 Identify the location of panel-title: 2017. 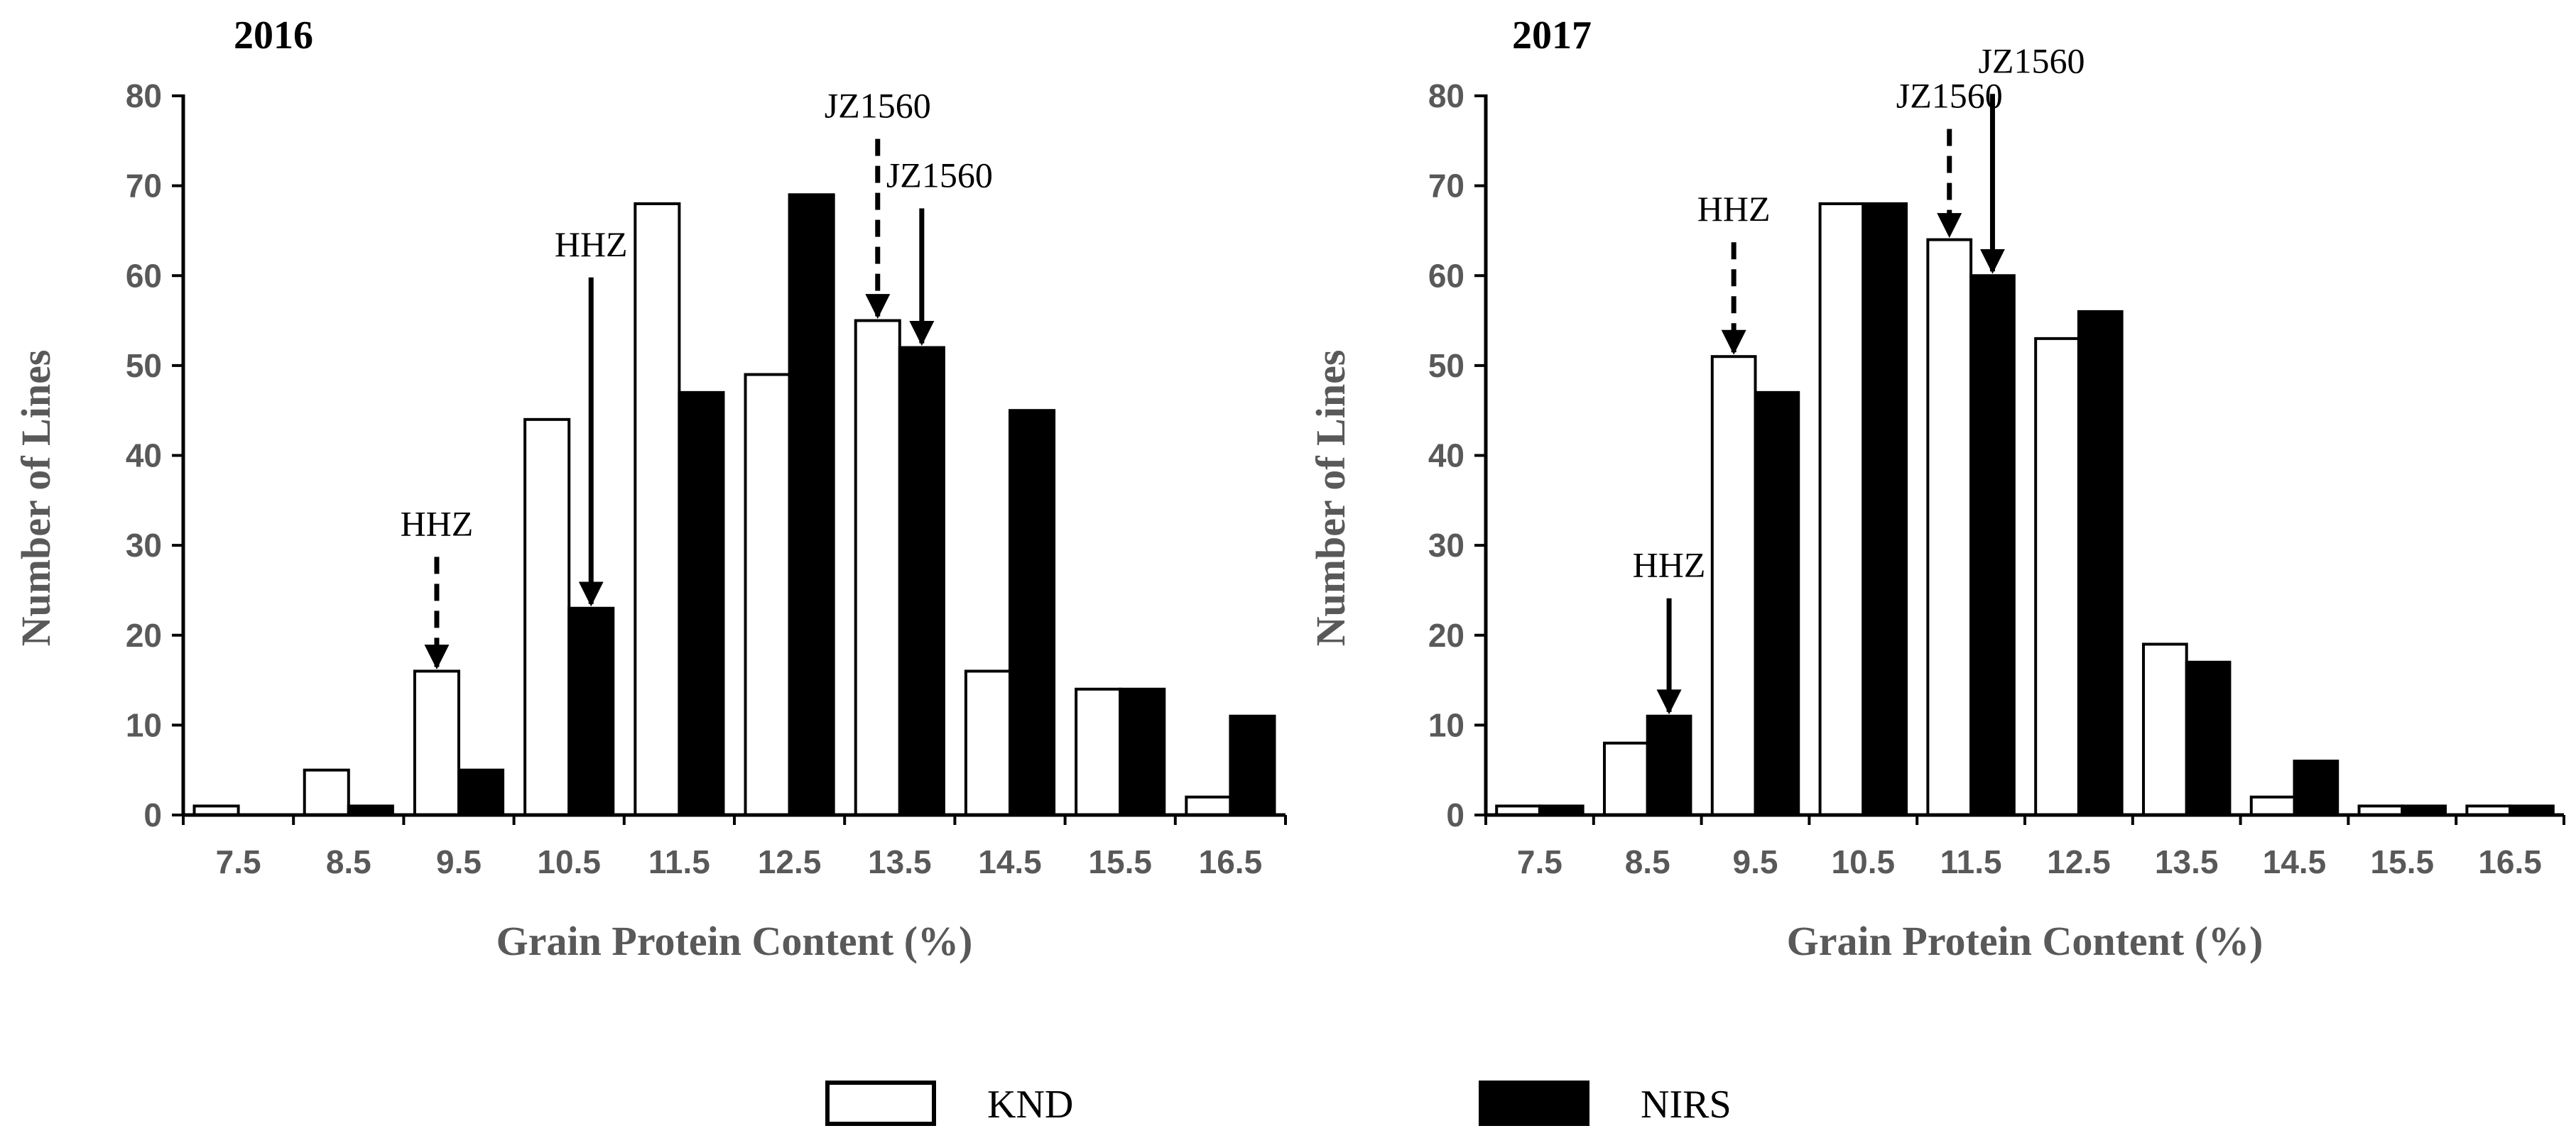
(1552, 35).